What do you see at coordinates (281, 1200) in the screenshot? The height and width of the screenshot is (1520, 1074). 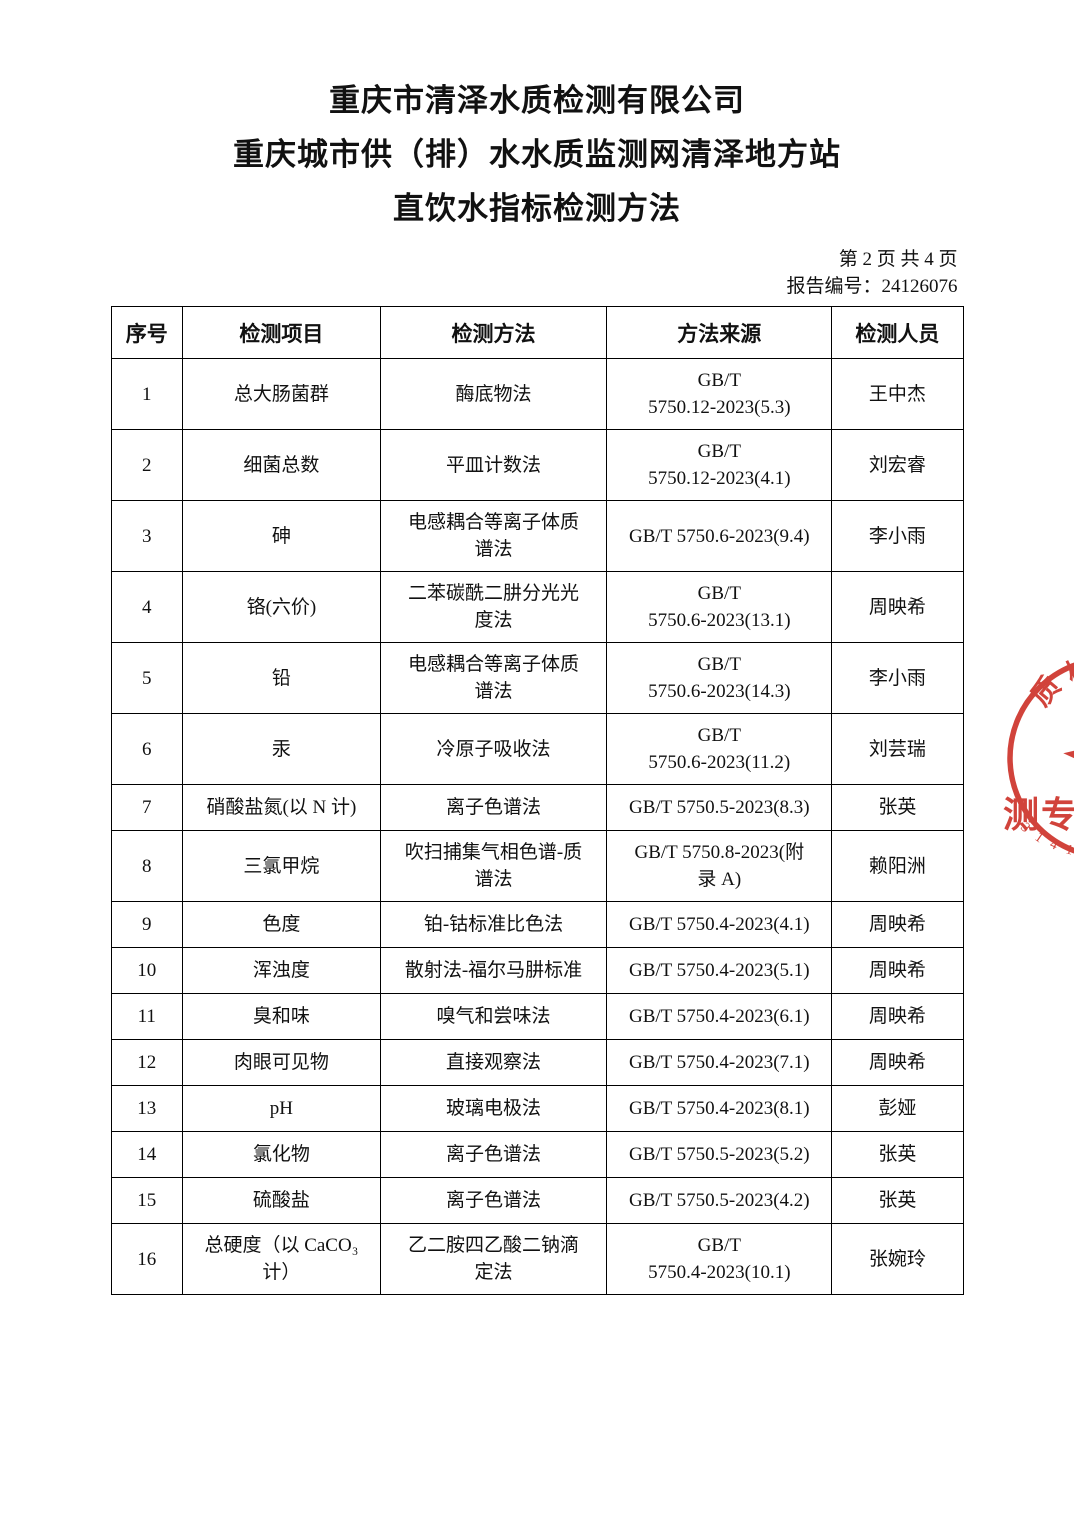 I see `cell-test-item: 硫酸盐` at bounding box center [281, 1200].